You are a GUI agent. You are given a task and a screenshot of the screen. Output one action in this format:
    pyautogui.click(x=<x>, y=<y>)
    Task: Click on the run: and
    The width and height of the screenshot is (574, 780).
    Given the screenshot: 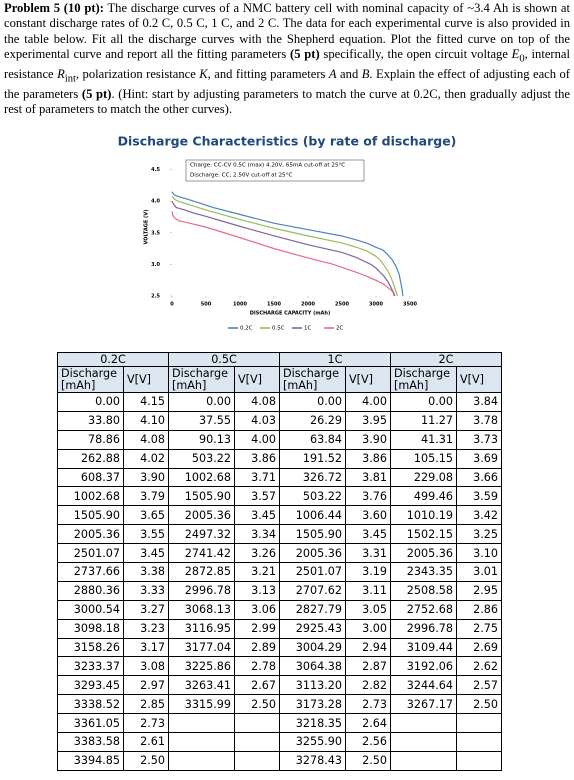 What is the action you would take?
    pyautogui.click(x=349, y=73)
    